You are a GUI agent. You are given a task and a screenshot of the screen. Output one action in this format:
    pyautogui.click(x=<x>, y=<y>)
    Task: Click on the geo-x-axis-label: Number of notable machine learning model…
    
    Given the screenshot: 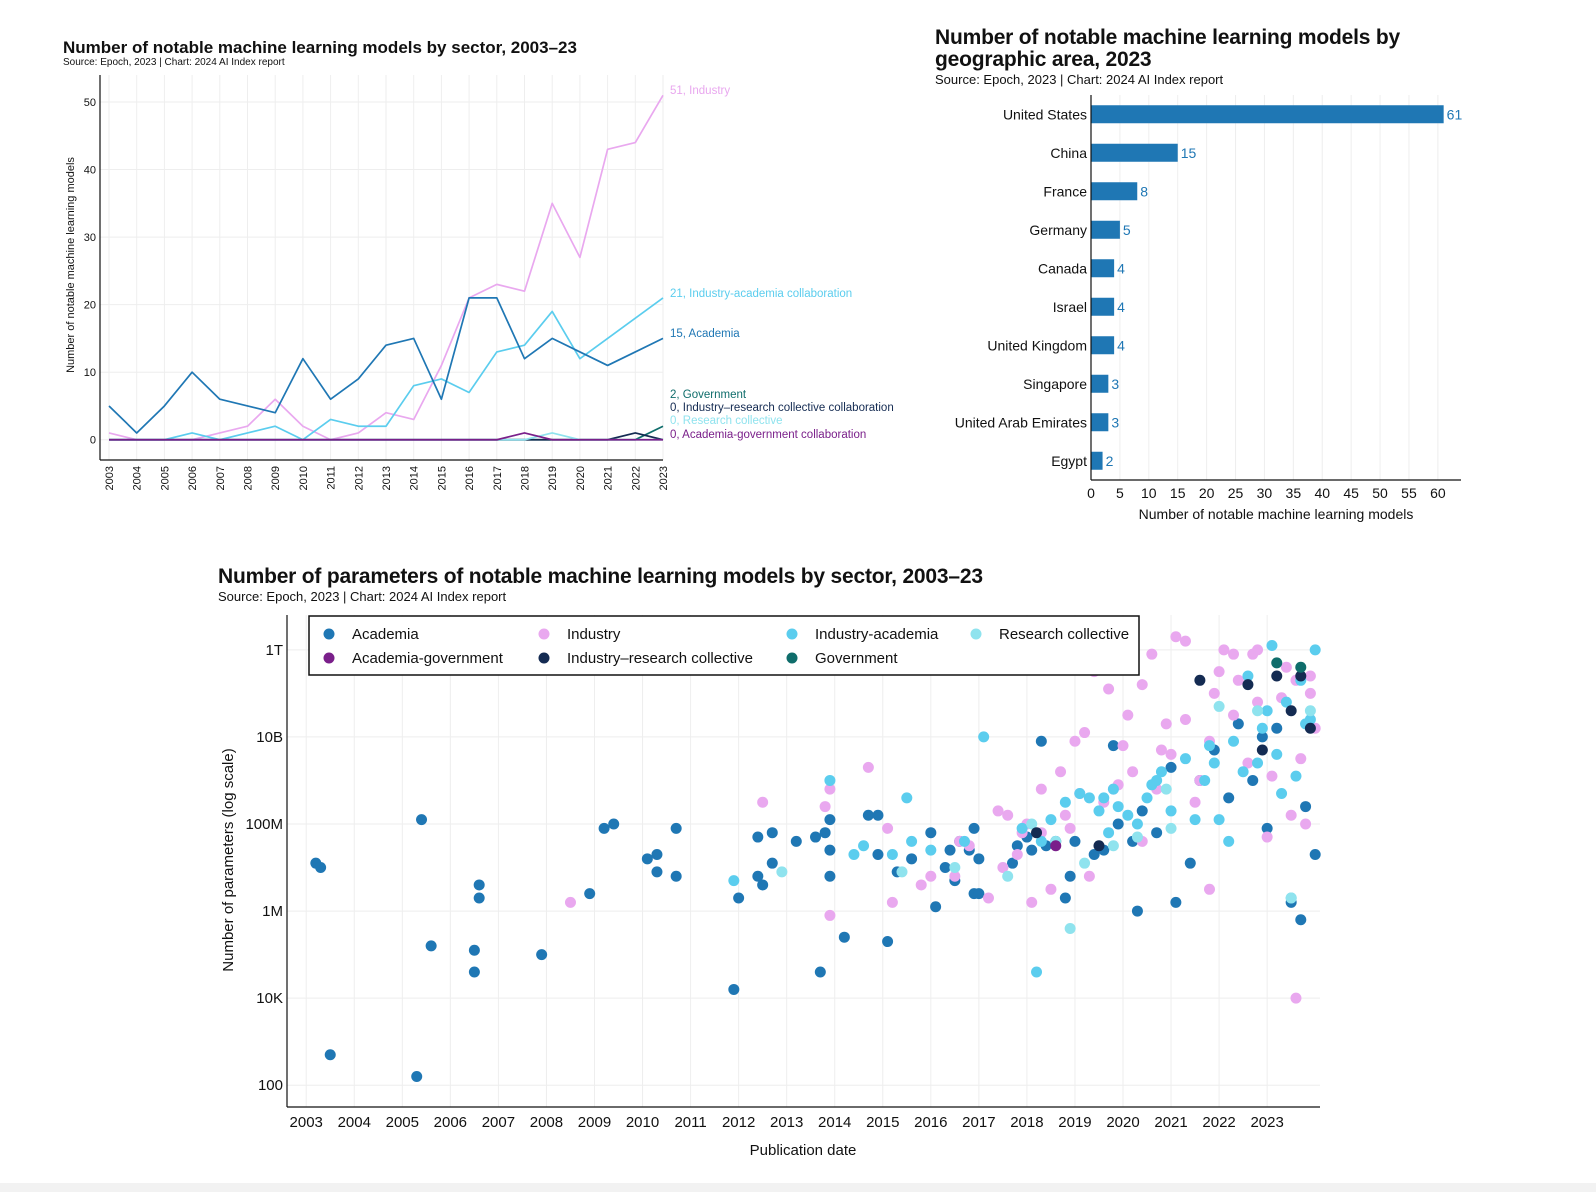 What is the action you would take?
    pyautogui.click(x=1276, y=514)
    